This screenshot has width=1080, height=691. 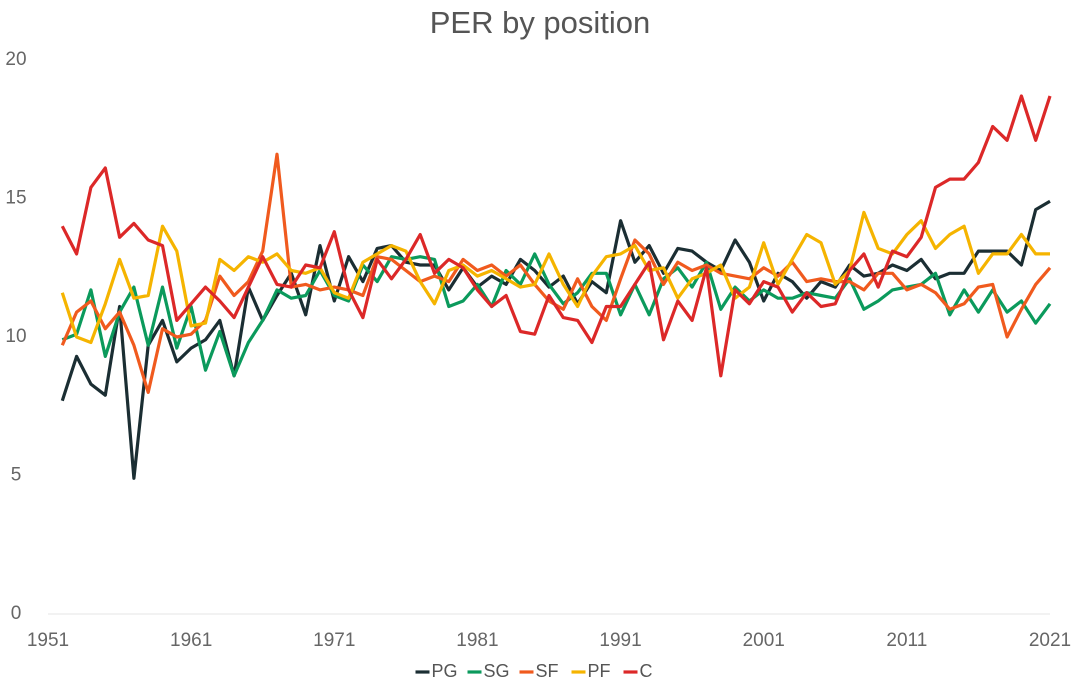 What do you see at coordinates (15, 198) in the screenshot?
I see `y-tick-label: 15` at bounding box center [15, 198].